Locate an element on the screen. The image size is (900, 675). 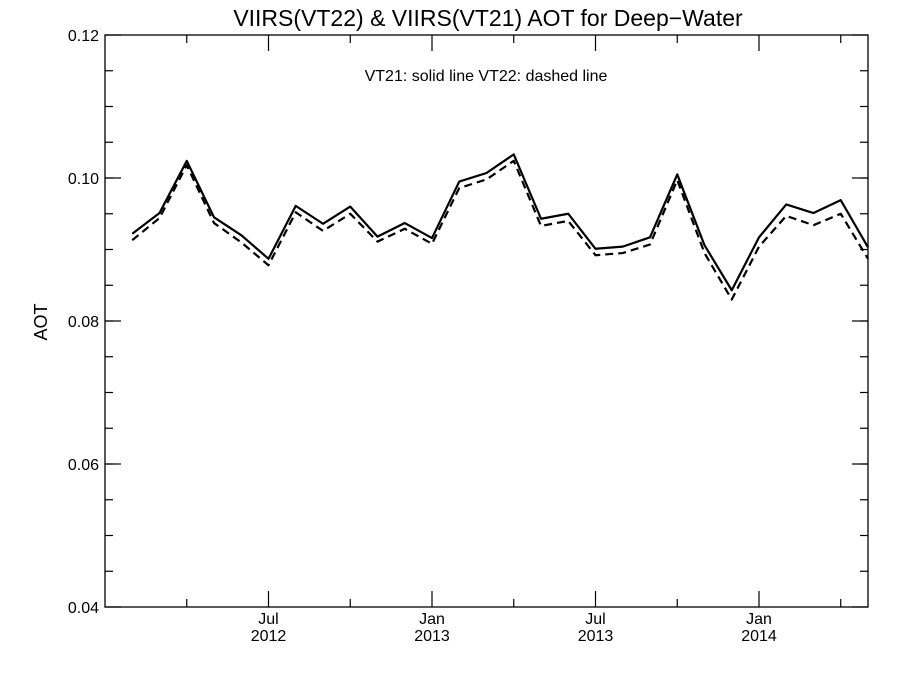
series-style-annotation: VT21: solid line VT22: dashed line is located at coordinates (486, 76).